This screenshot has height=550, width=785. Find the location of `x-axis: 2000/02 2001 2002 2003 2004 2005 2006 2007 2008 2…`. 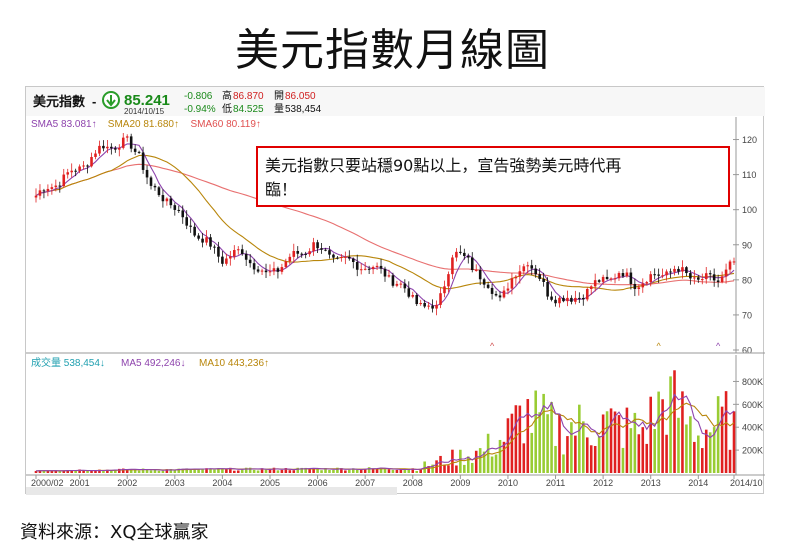

x-axis: 2000/02 2001 2002 2003 2004 2005 2006 2007 2008 2… is located at coordinates (397, 481).